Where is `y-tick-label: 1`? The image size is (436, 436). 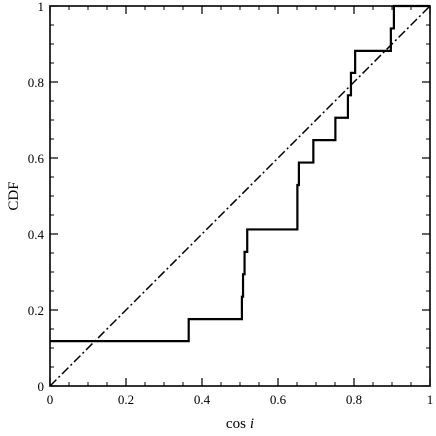 y-tick-label: 1 is located at coordinates (41, 7).